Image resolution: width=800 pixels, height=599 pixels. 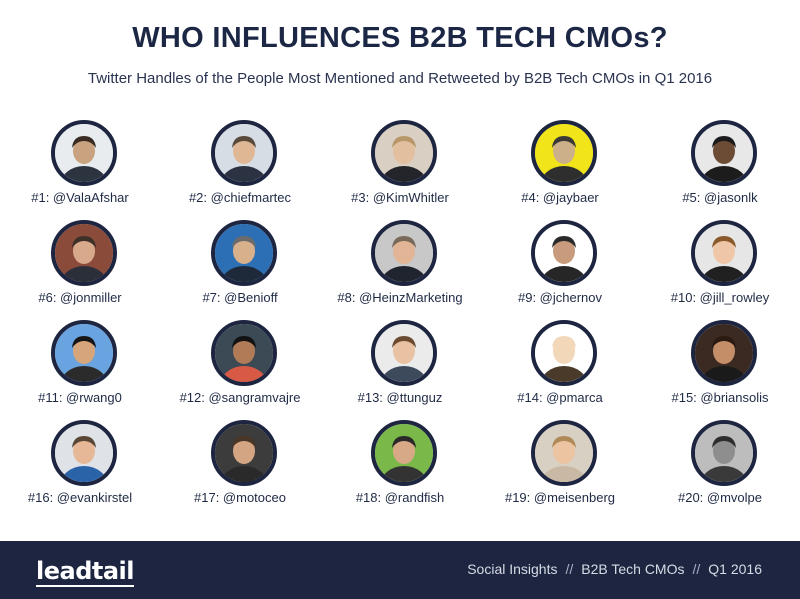 I want to click on influencer-card: #16: @evankirstel, so click(x=84, y=462).